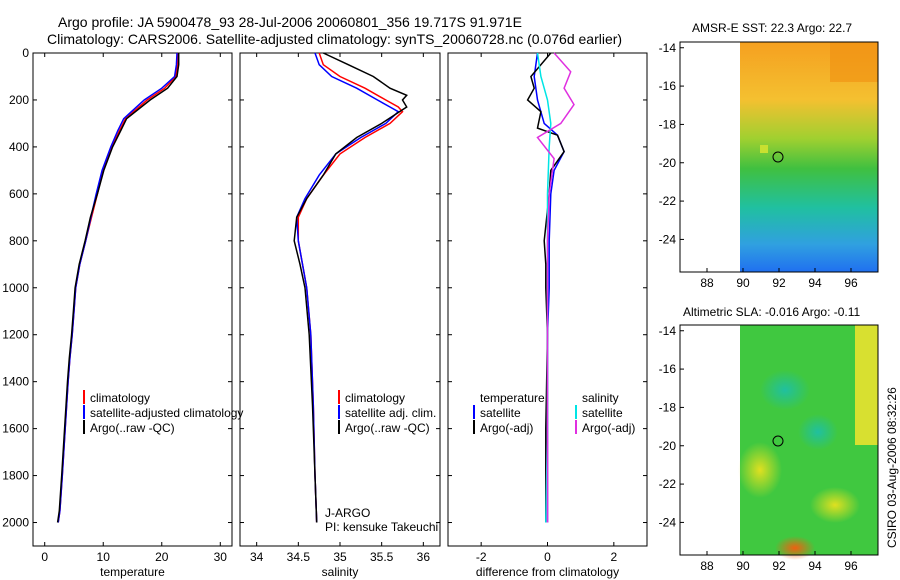 Image resolution: width=900 pixels, height=580 pixels. I want to click on x-tick-label: 2, so click(613, 557).